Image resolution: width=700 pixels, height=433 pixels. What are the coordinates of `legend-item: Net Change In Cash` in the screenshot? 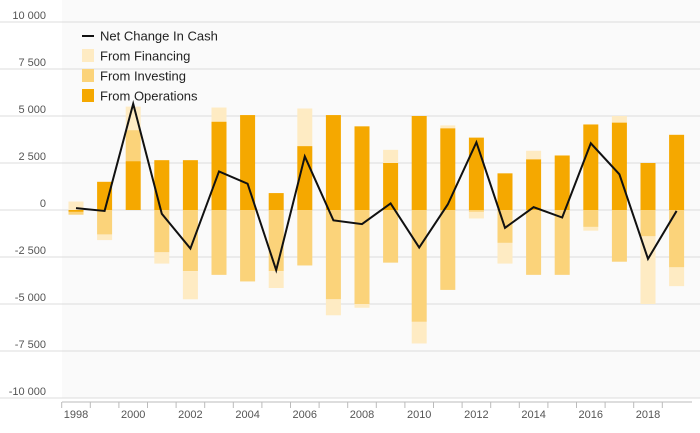 It's located at (150, 36).